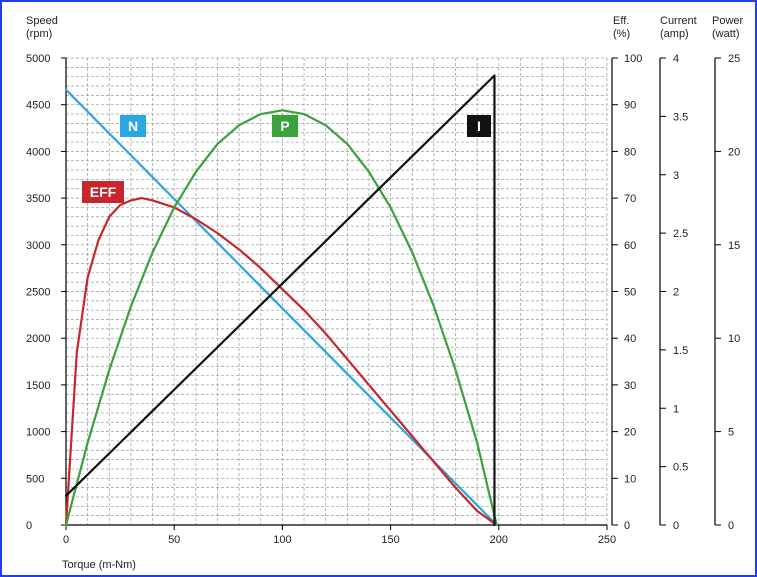 This screenshot has width=757, height=577. What do you see at coordinates (38, 339) in the screenshot?
I see `speed-tick-label: 2000` at bounding box center [38, 339].